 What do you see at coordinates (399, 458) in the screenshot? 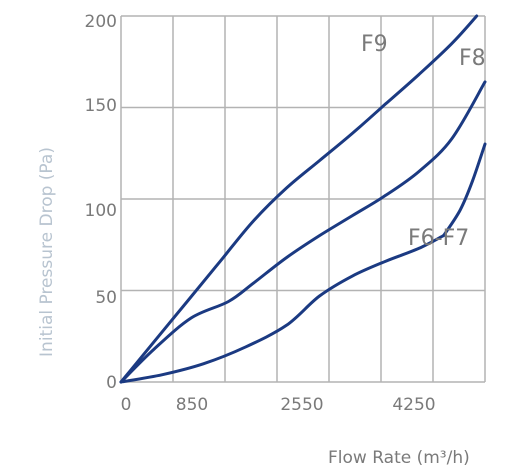
I see `x-axis-label: Flow Rate (m³/h)` at bounding box center [399, 458].